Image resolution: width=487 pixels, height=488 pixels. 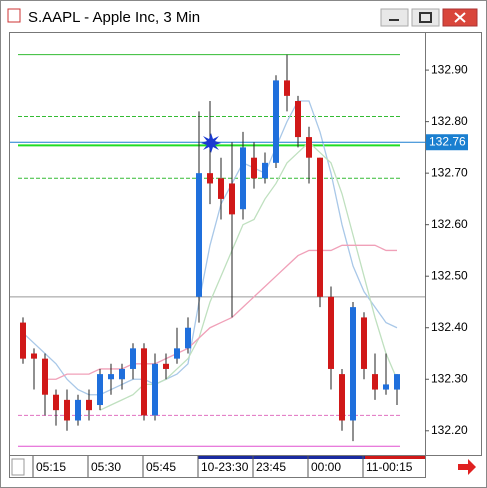 What do you see at coordinates (18, 467) in the screenshot?
I see `scroll-box` at bounding box center [18, 467].